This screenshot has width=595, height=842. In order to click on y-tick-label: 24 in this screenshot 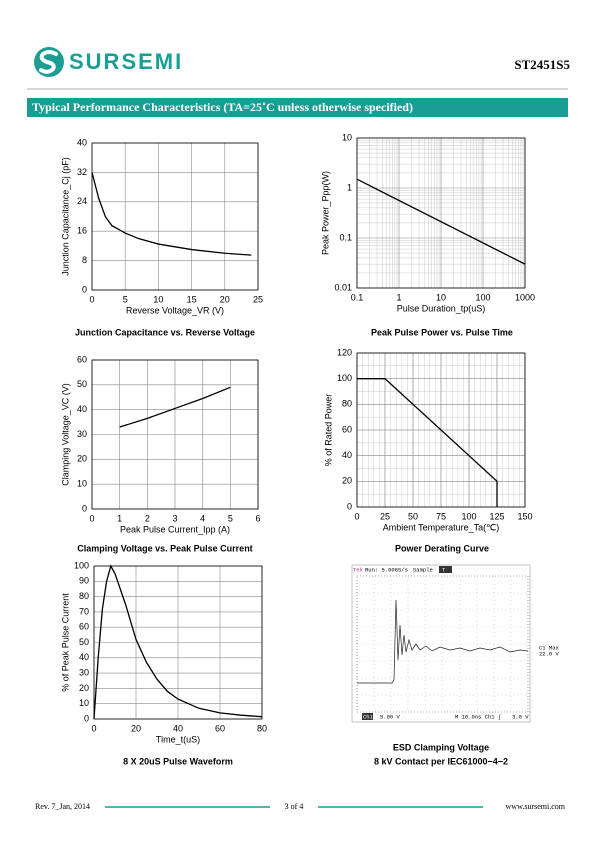, I will do `click(82, 201)`.